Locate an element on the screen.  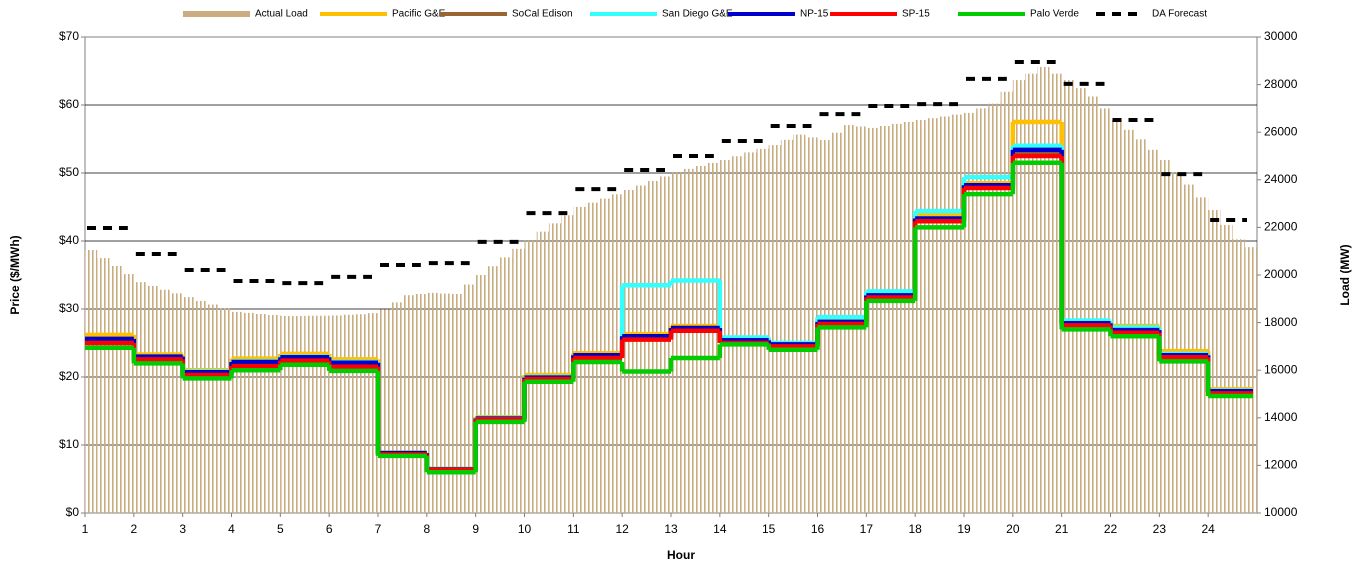
y2-tick-label: 22000 is located at coordinates (1281, 227).